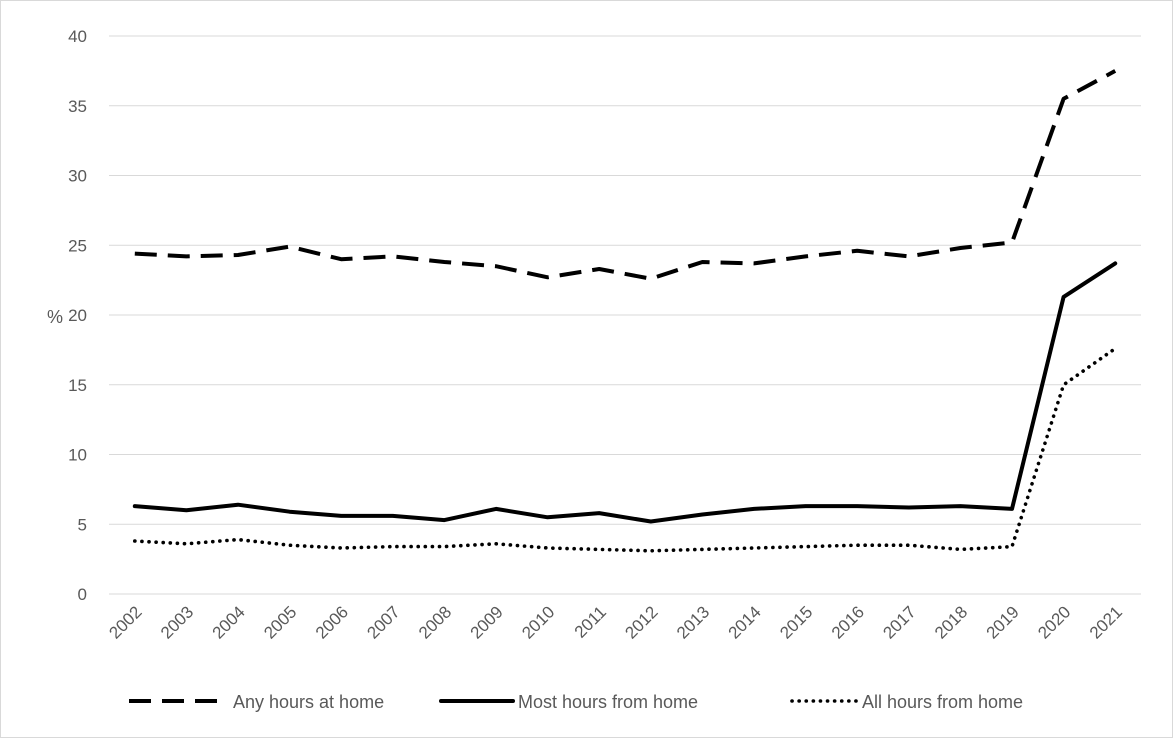  Describe the element at coordinates (77, 385) in the screenshot. I see `y-tick-label: 15` at that location.